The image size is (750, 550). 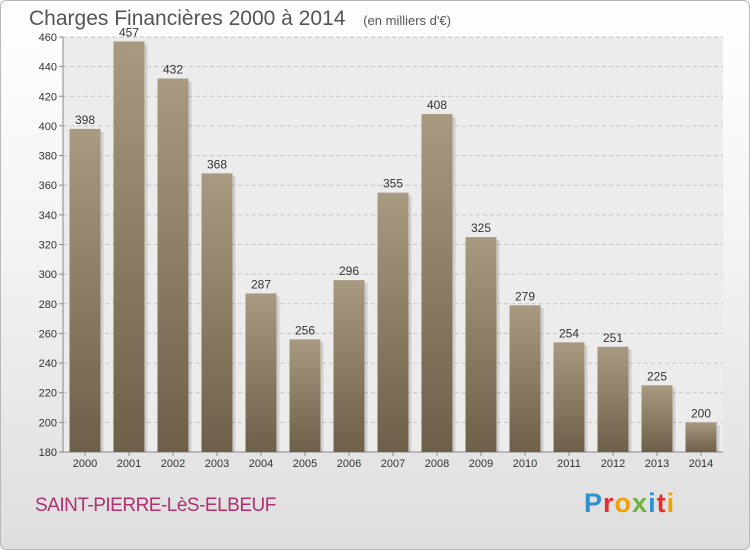 What do you see at coordinates (48, 423) in the screenshot?
I see `y-tick-label: 200` at bounding box center [48, 423].